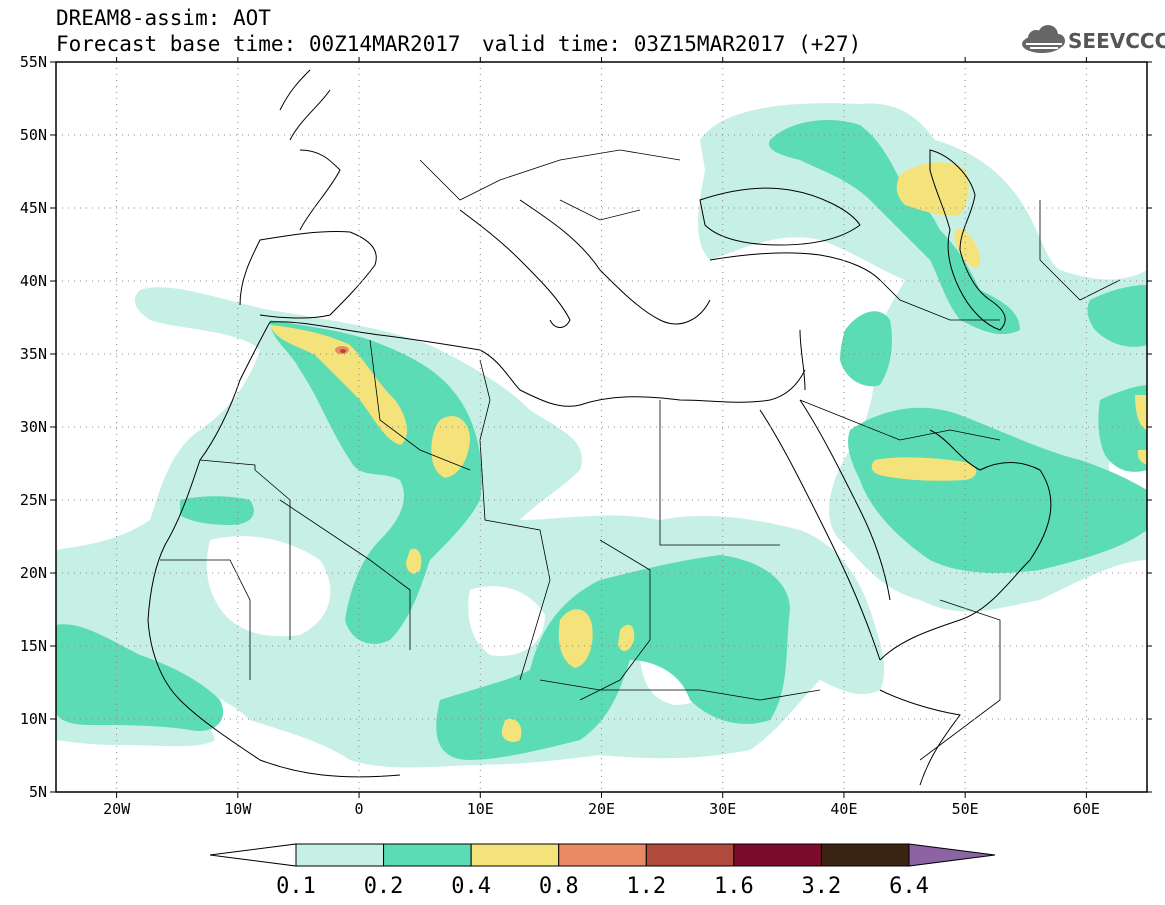 This screenshot has width=1165, height=905. Describe the element at coordinates (672, 44) in the screenshot. I see `valid-time: valid time: 03Z15MAR2017 (+27)` at that location.